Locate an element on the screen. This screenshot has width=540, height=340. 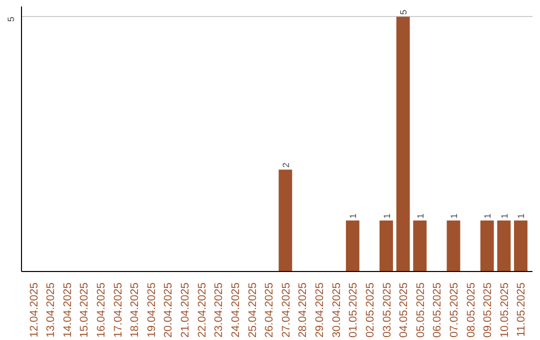
x-tick-label: 24.04.2025 is located at coordinates (236, 310).